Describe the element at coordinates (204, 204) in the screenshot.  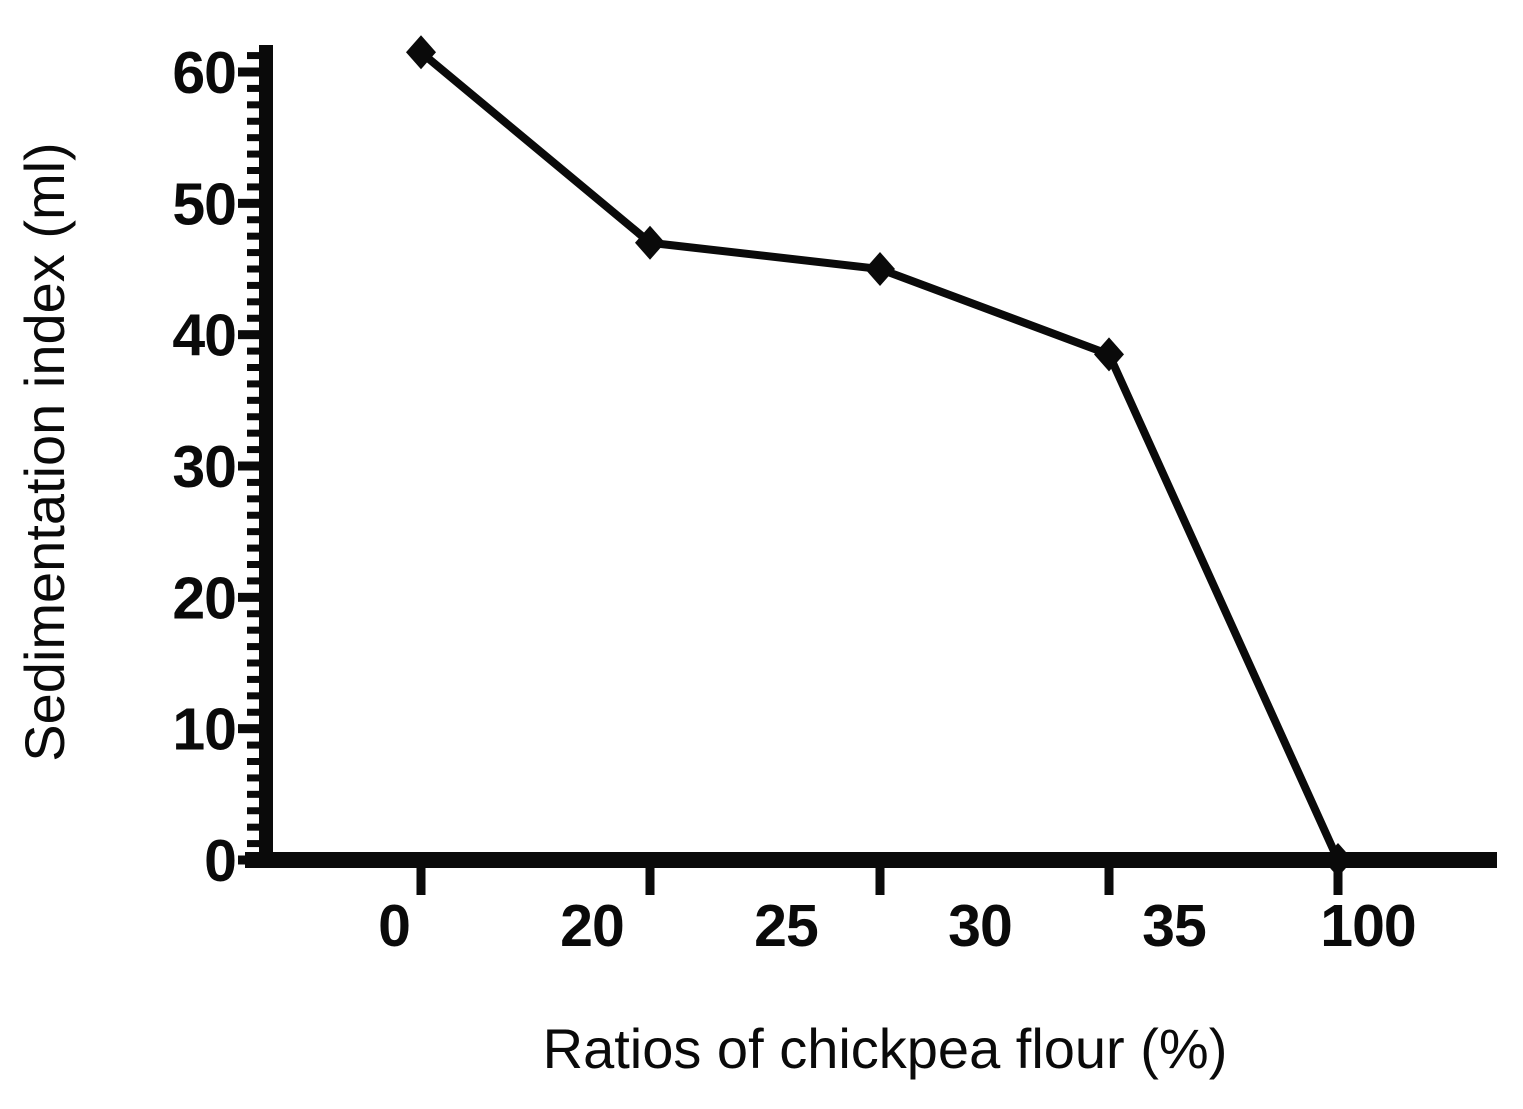
I see `y-tick-label: 50` at that location.